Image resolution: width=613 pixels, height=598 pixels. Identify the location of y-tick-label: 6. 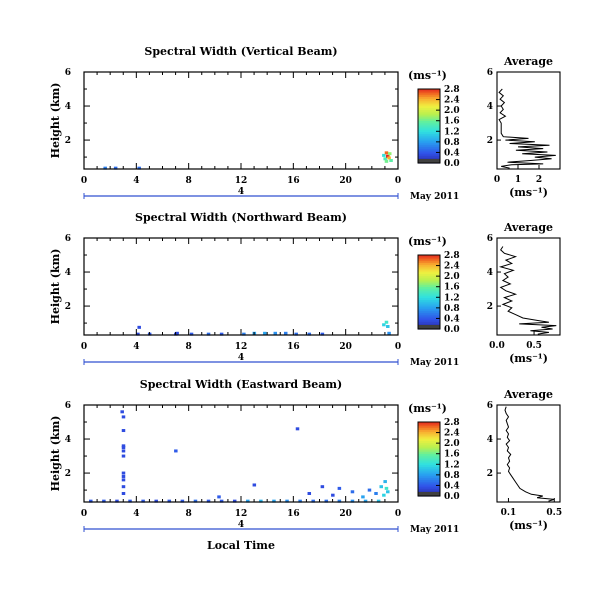
(68, 73).